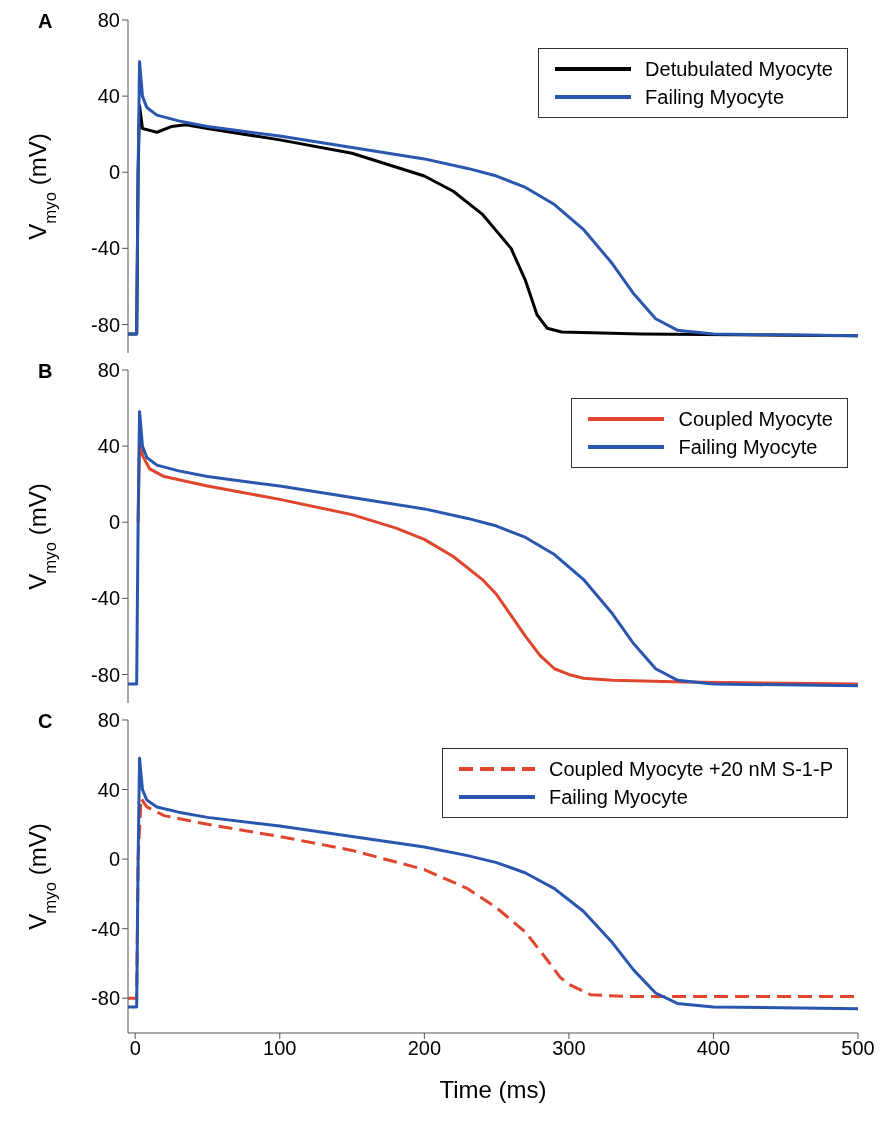  What do you see at coordinates (690, 769) in the screenshot?
I see `legend-label: Coupled Myocyte +20 nM S-1-P` at bounding box center [690, 769].